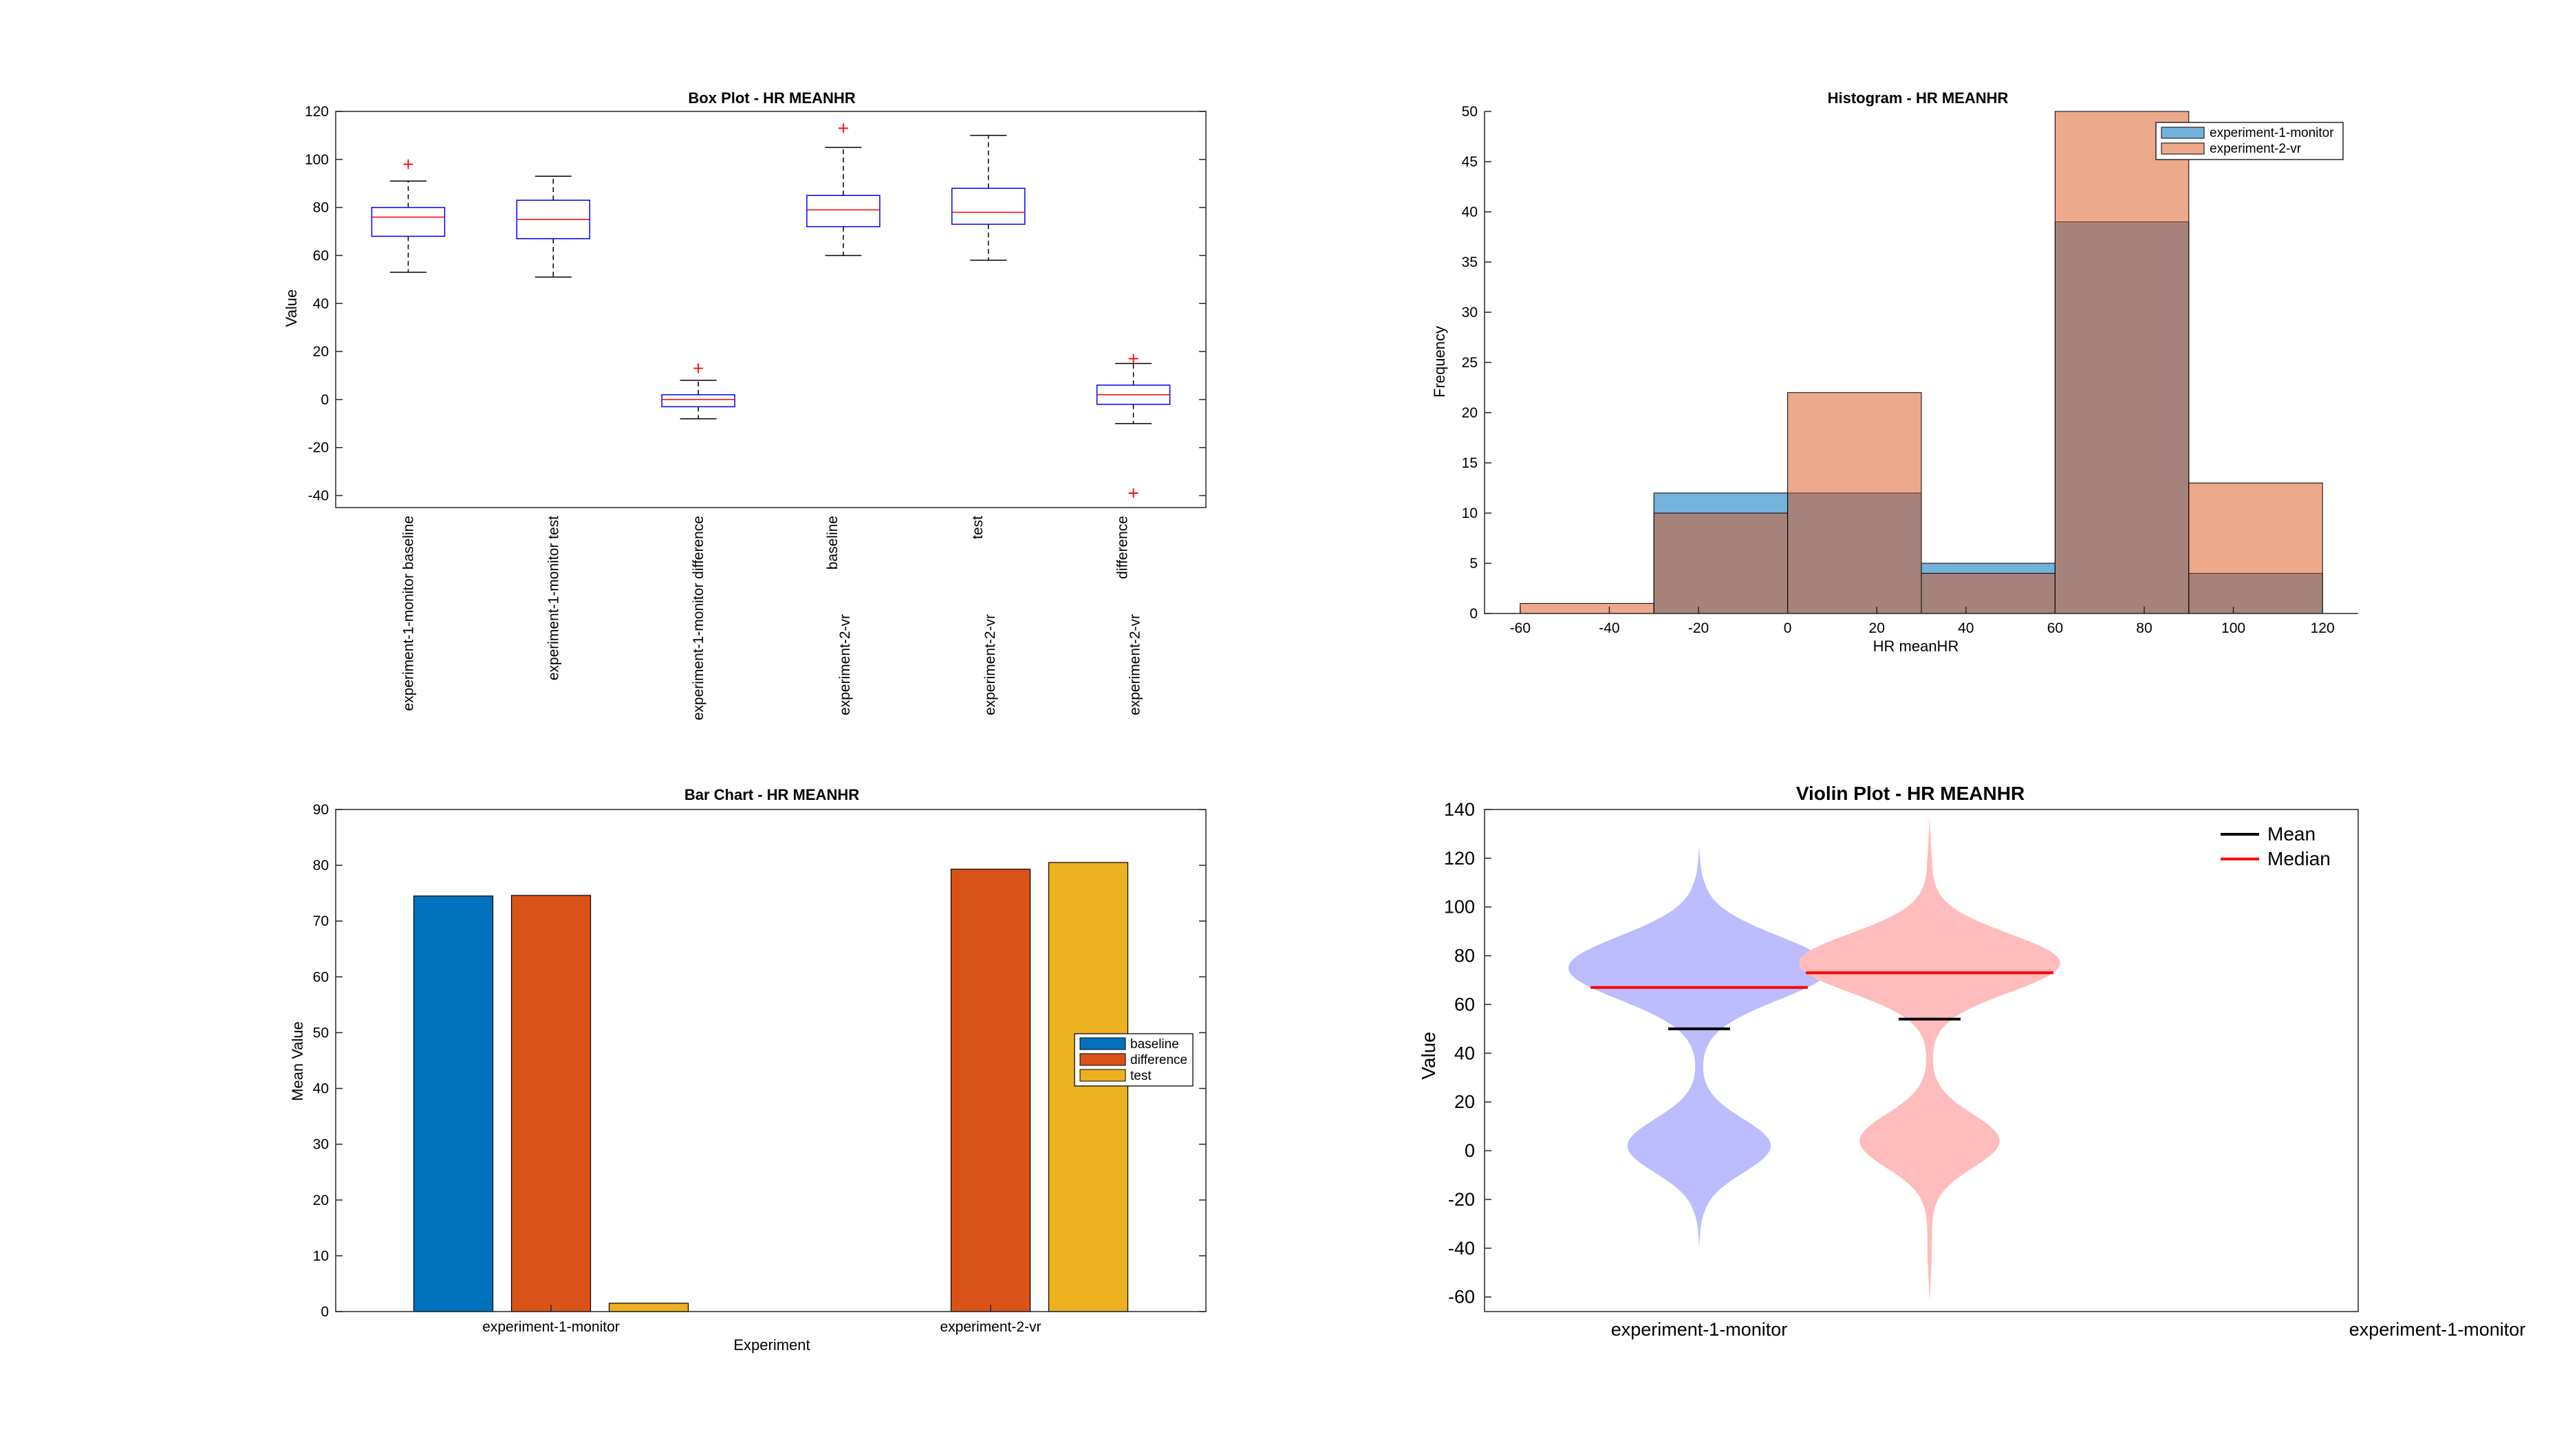  What do you see at coordinates (1429, 1056) in the screenshot?
I see `violin-plot-ylabel: Value` at bounding box center [1429, 1056].